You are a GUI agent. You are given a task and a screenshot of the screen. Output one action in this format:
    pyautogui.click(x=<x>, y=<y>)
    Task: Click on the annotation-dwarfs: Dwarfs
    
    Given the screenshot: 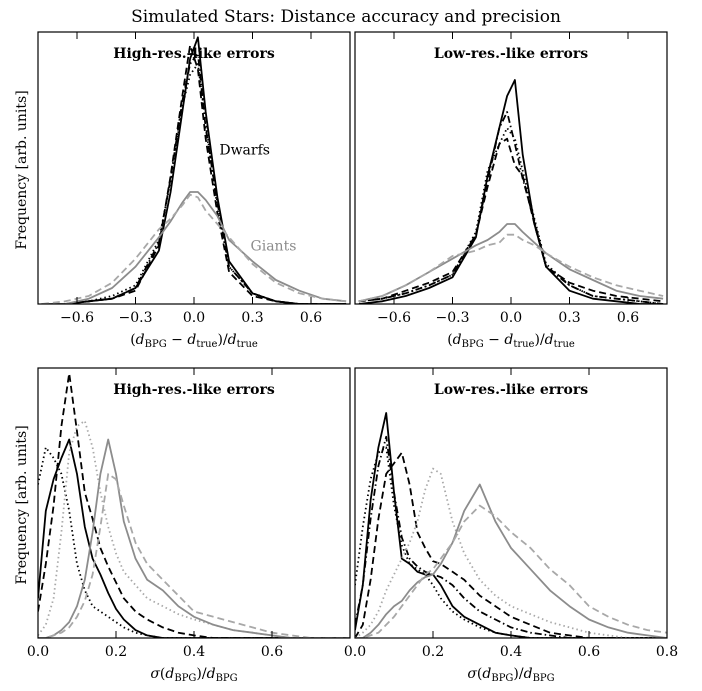 What is the action you would take?
    pyautogui.click(x=244, y=151)
    